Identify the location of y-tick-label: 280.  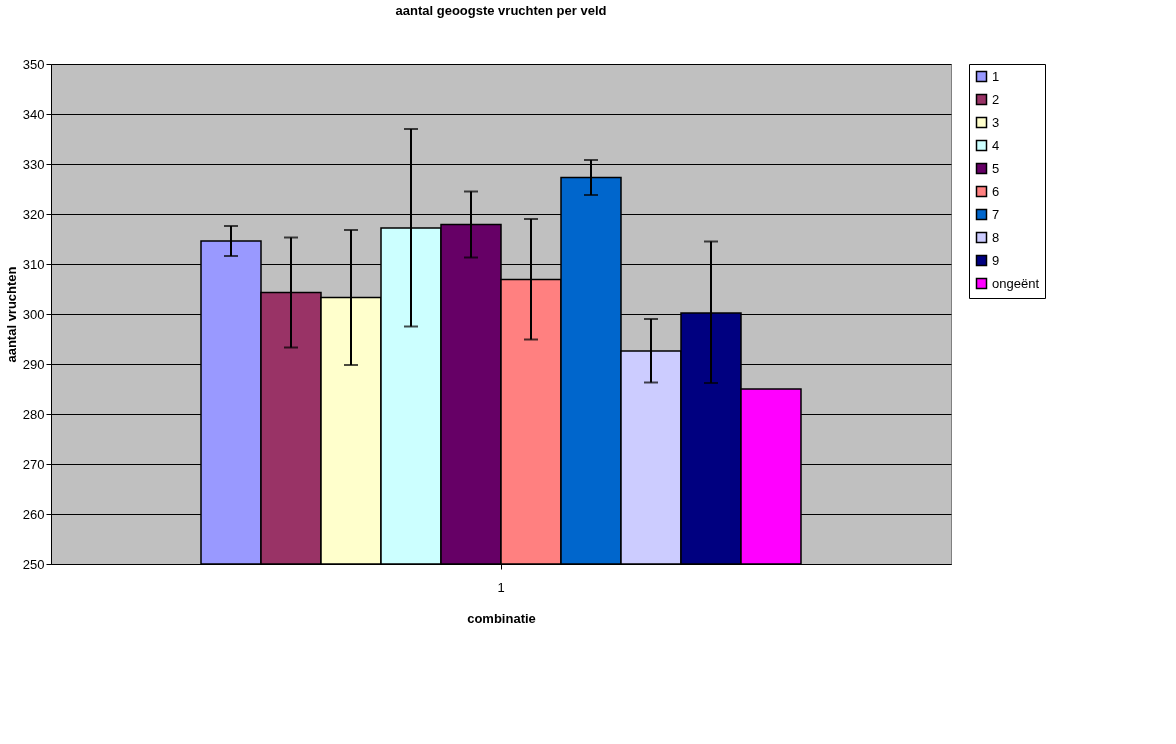
(33, 414).